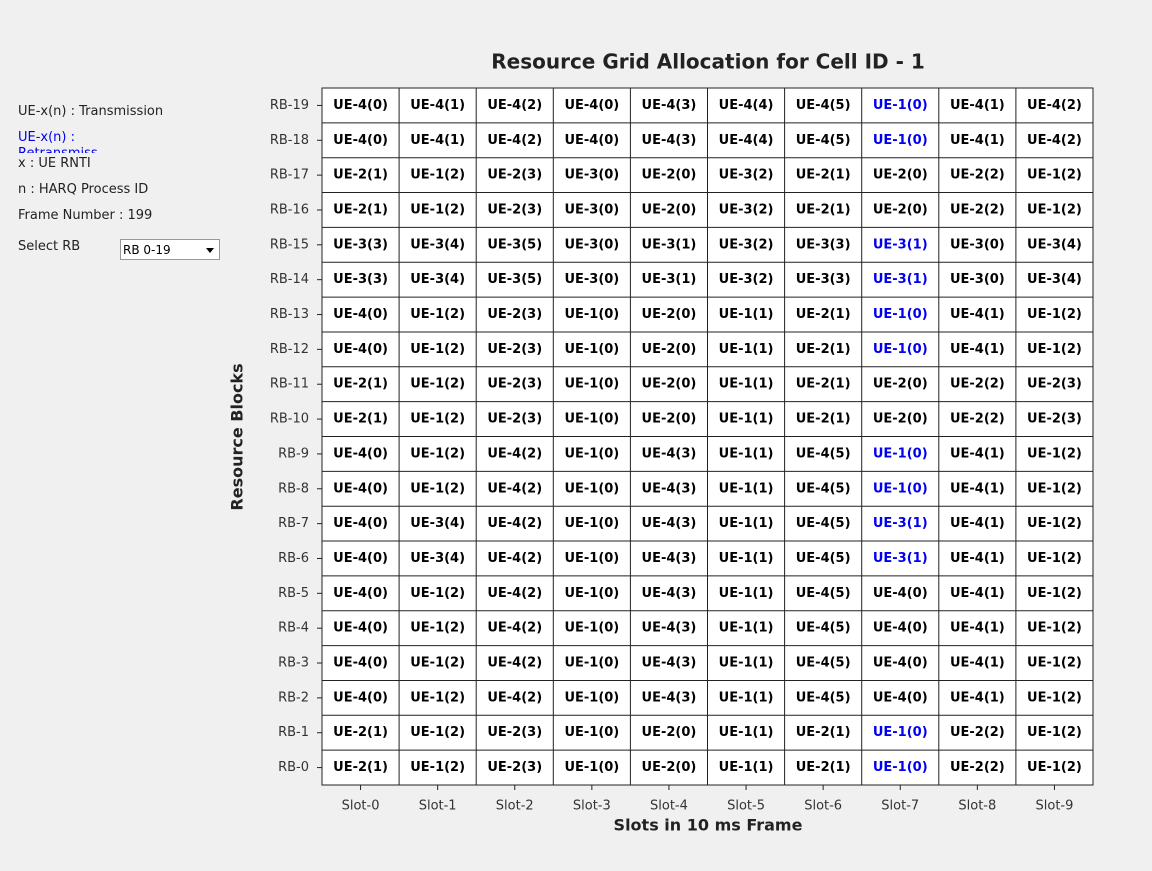 This screenshot has width=1152, height=871. Describe the element at coordinates (823, 806) in the screenshot. I see `x-tick-label: Slot-6` at that location.